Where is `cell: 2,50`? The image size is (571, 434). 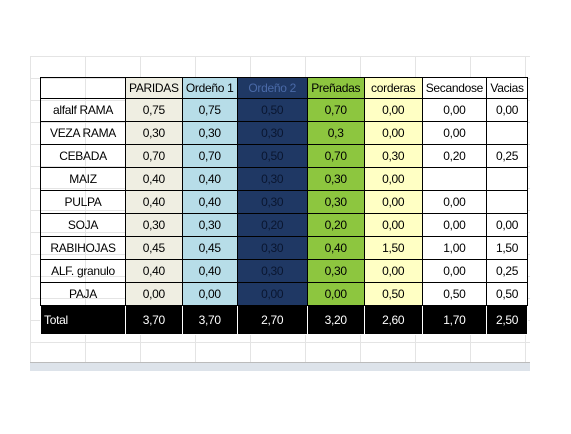
cell: 2,50 is located at coordinates (507, 320).